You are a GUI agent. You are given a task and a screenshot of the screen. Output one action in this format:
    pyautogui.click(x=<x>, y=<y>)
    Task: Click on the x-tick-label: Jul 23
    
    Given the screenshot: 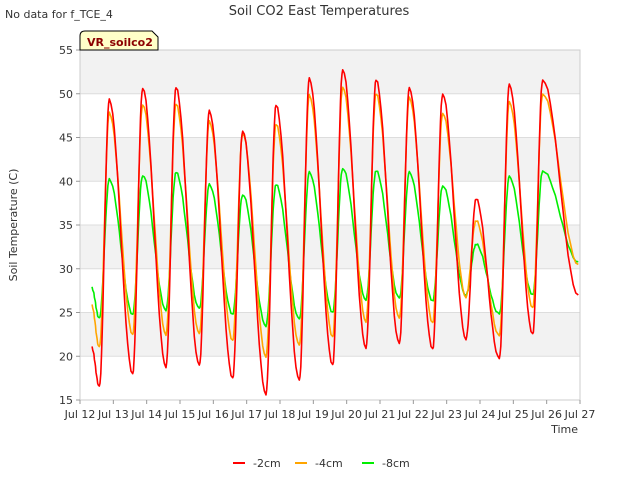 What is the action you would take?
    pyautogui.click(x=446, y=414)
    